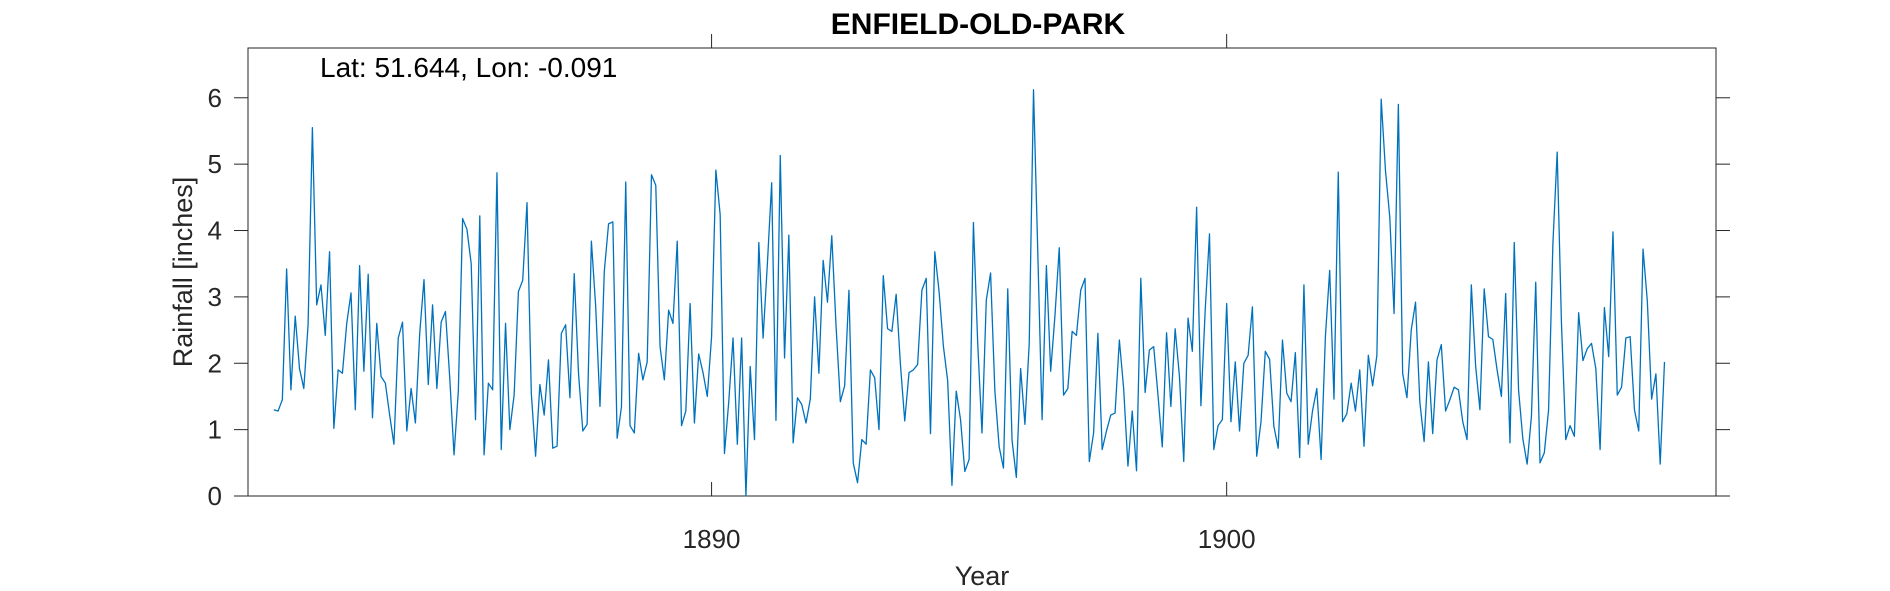 This screenshot has height=591, width=1890. I want to click on chart-title: ENFIELD-OLD-PARK, so click(978, 24).